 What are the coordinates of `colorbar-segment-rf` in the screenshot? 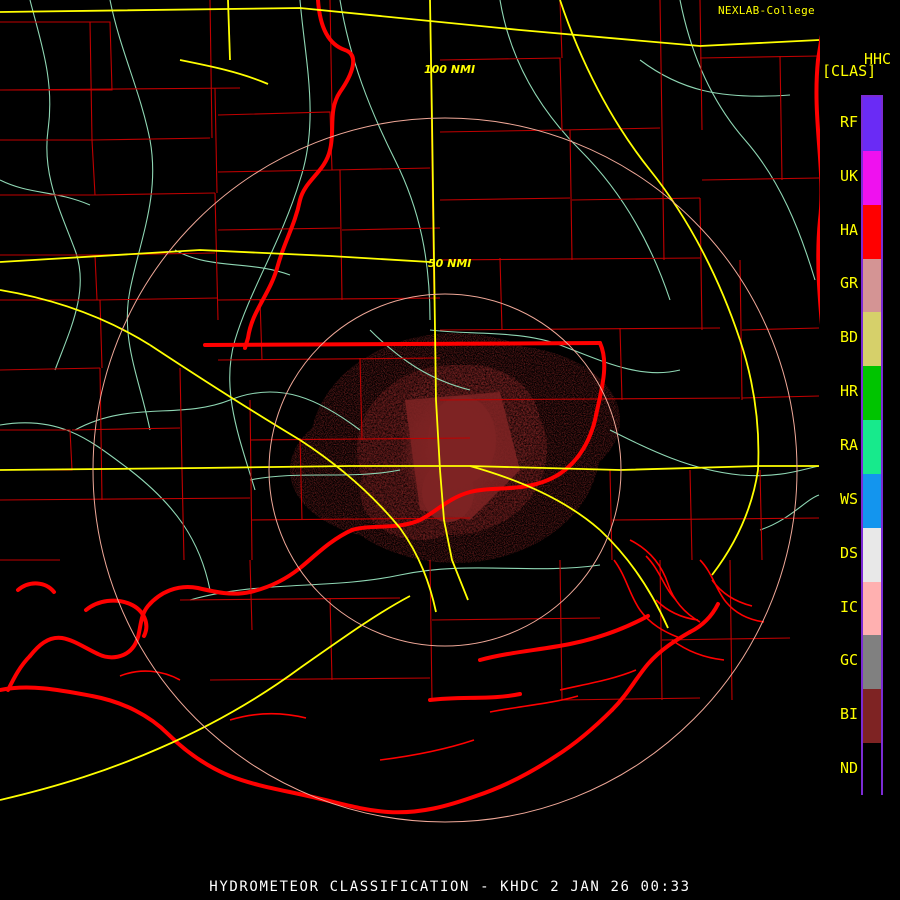 It's located at (872, 124).